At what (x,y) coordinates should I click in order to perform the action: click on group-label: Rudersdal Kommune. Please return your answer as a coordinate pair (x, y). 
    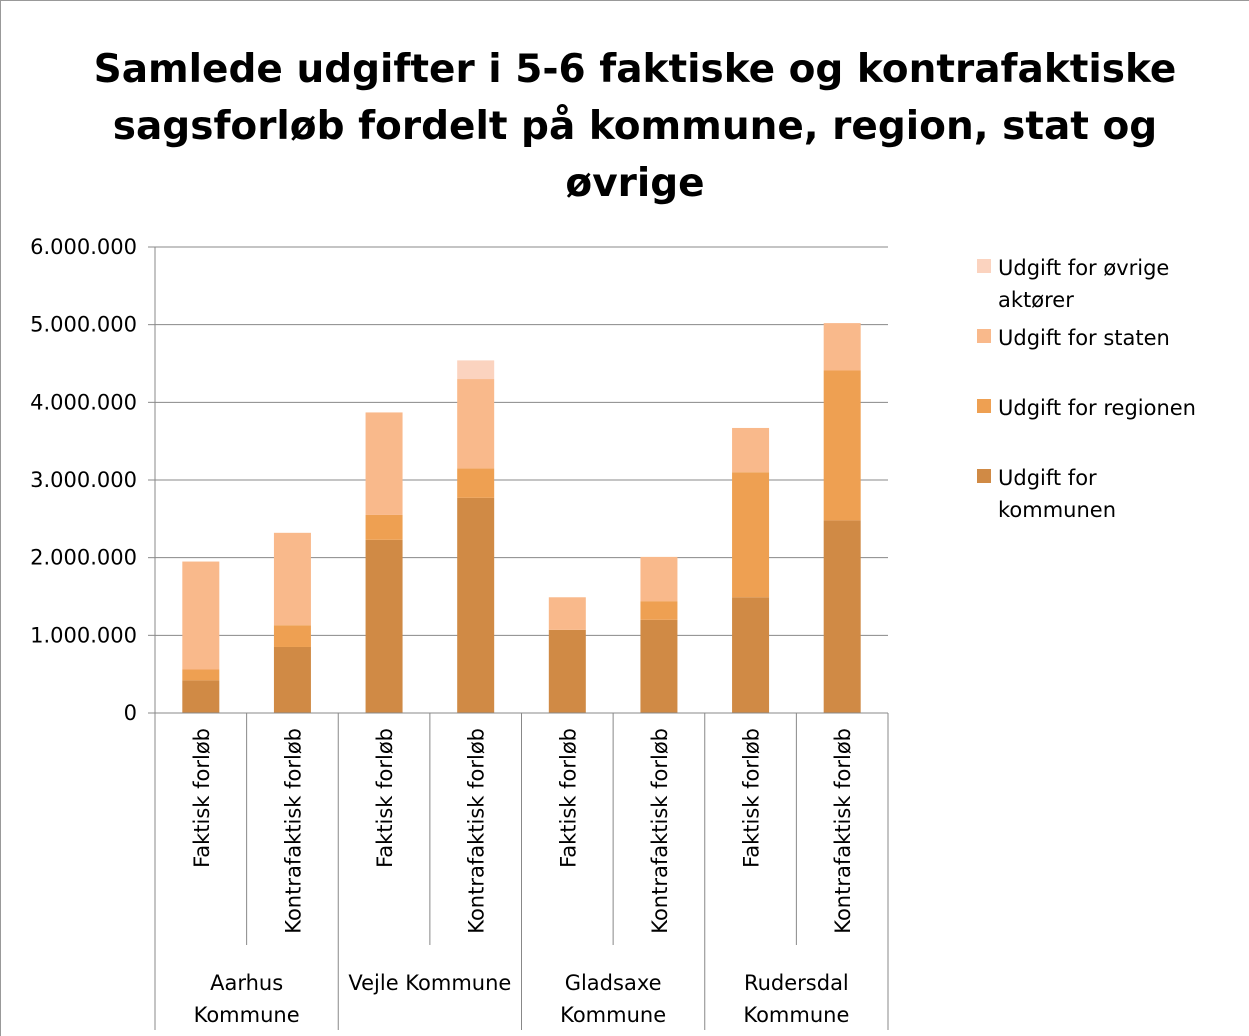
    Looking at the image, I should click on (796, 999).